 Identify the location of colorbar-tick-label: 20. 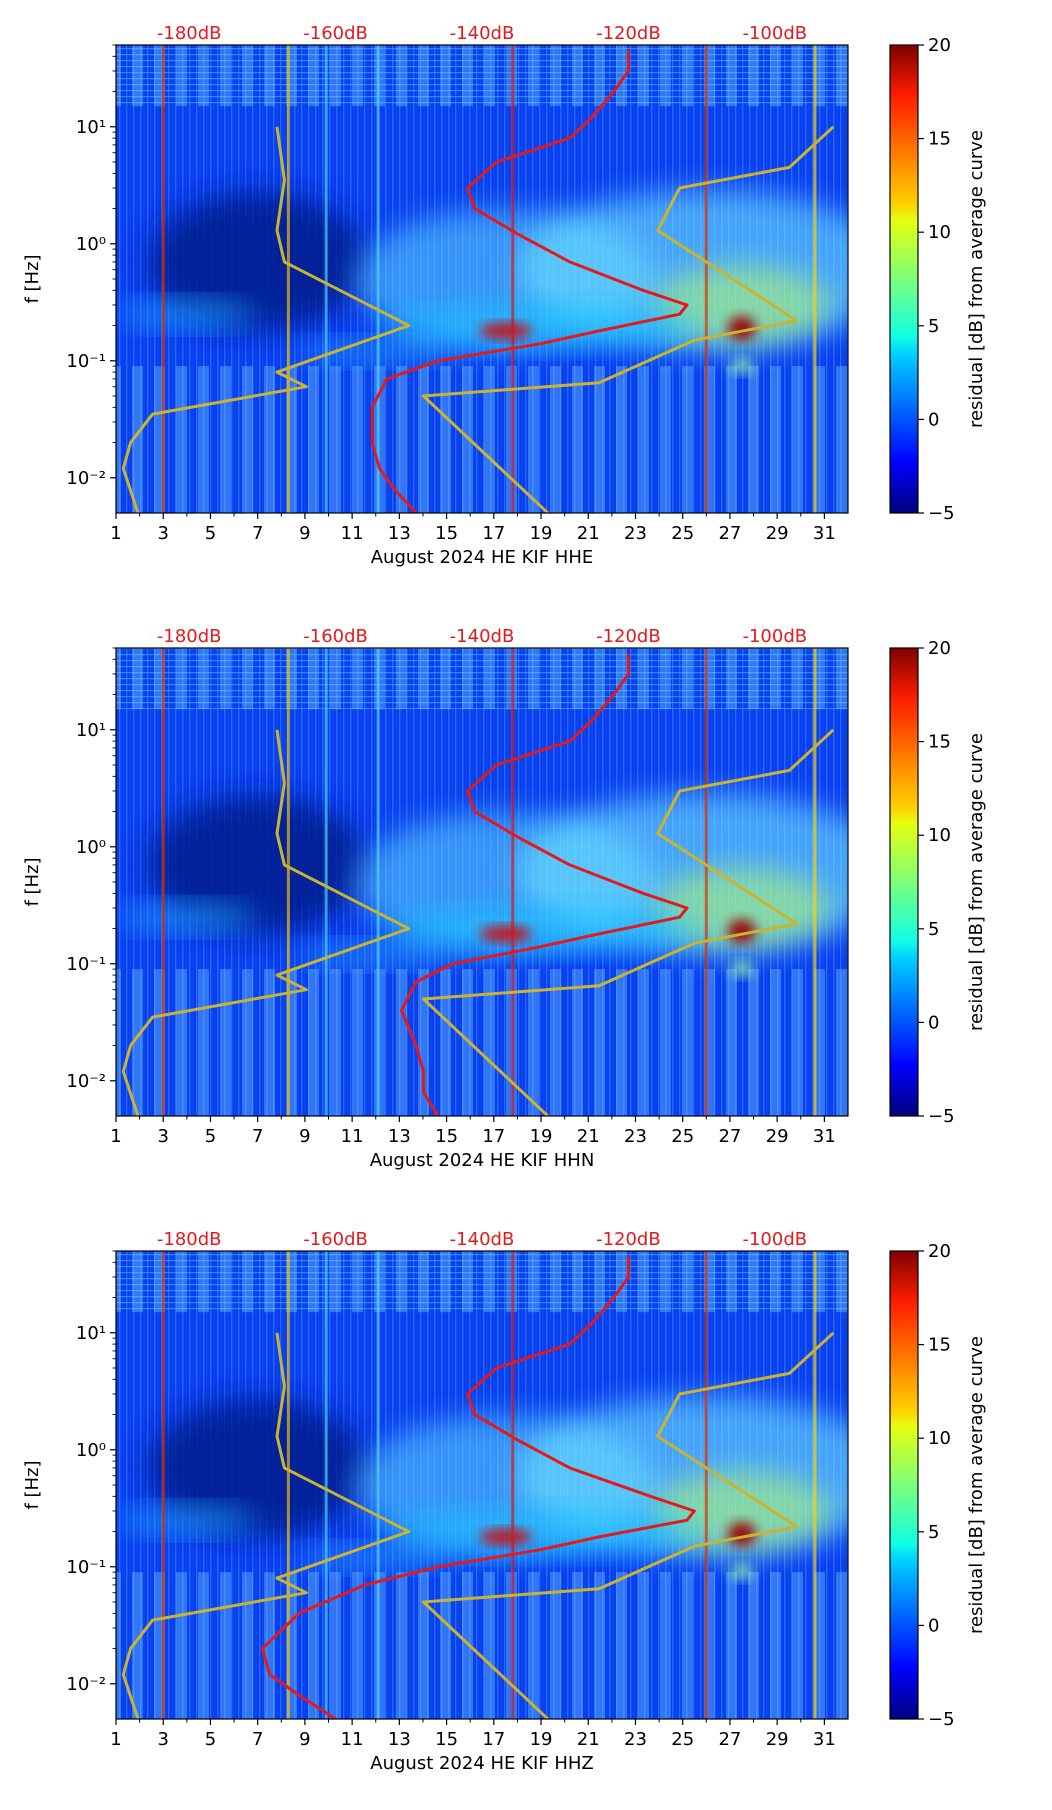
(939, 1251).